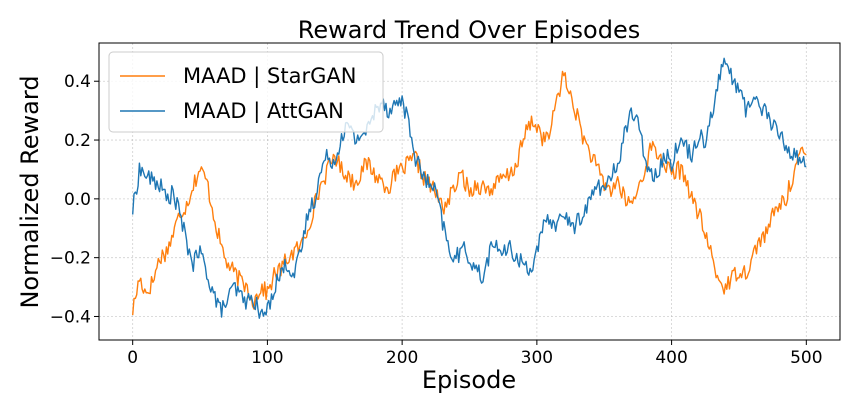 This screenshot has height=418, width=849. Describe the element at coordinates (70, 259) in the screenshot. I see `y-tick-label: −0.2` at that location.